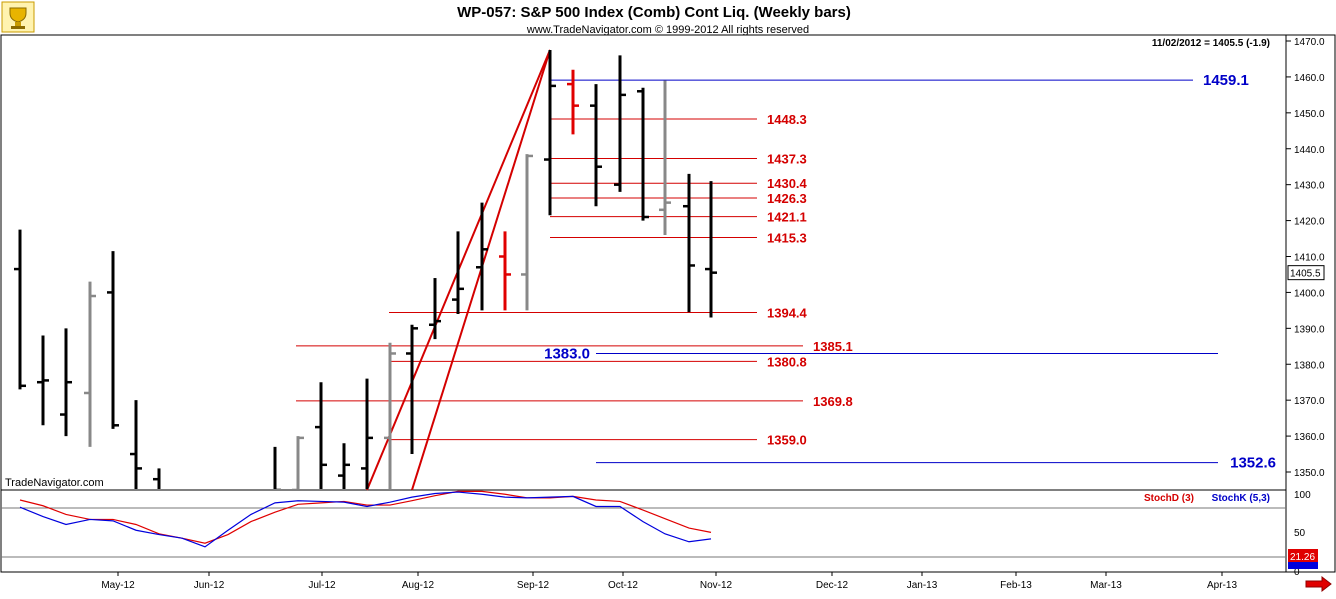  Describe the element at coordinates (567, 353) in the screenshot. I see `blue-level-label: 1383.0` at that location.